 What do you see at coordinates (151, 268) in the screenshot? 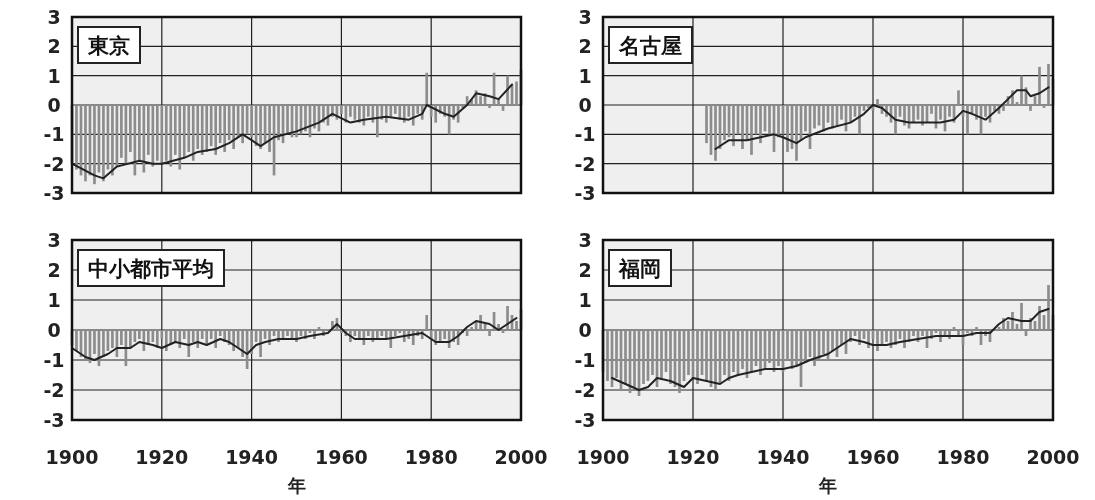
I see `panel-title: 中小都市平均` at bounding box center [151, 268].